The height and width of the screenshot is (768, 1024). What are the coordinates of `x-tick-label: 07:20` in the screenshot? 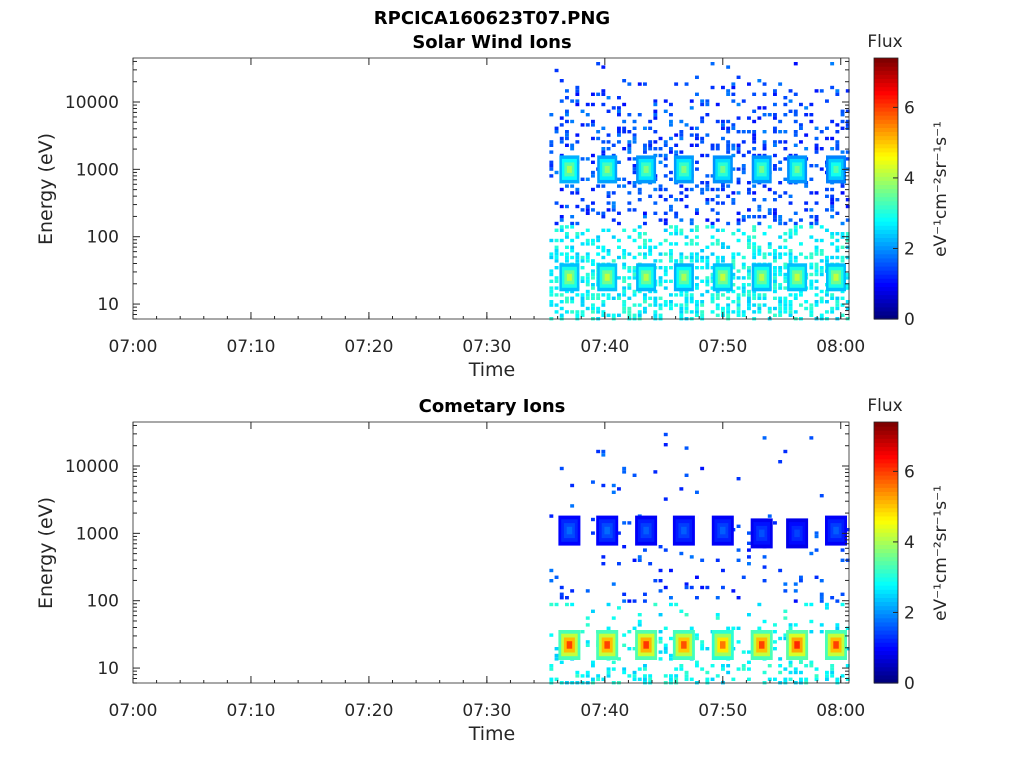 It's located at (368, 347).